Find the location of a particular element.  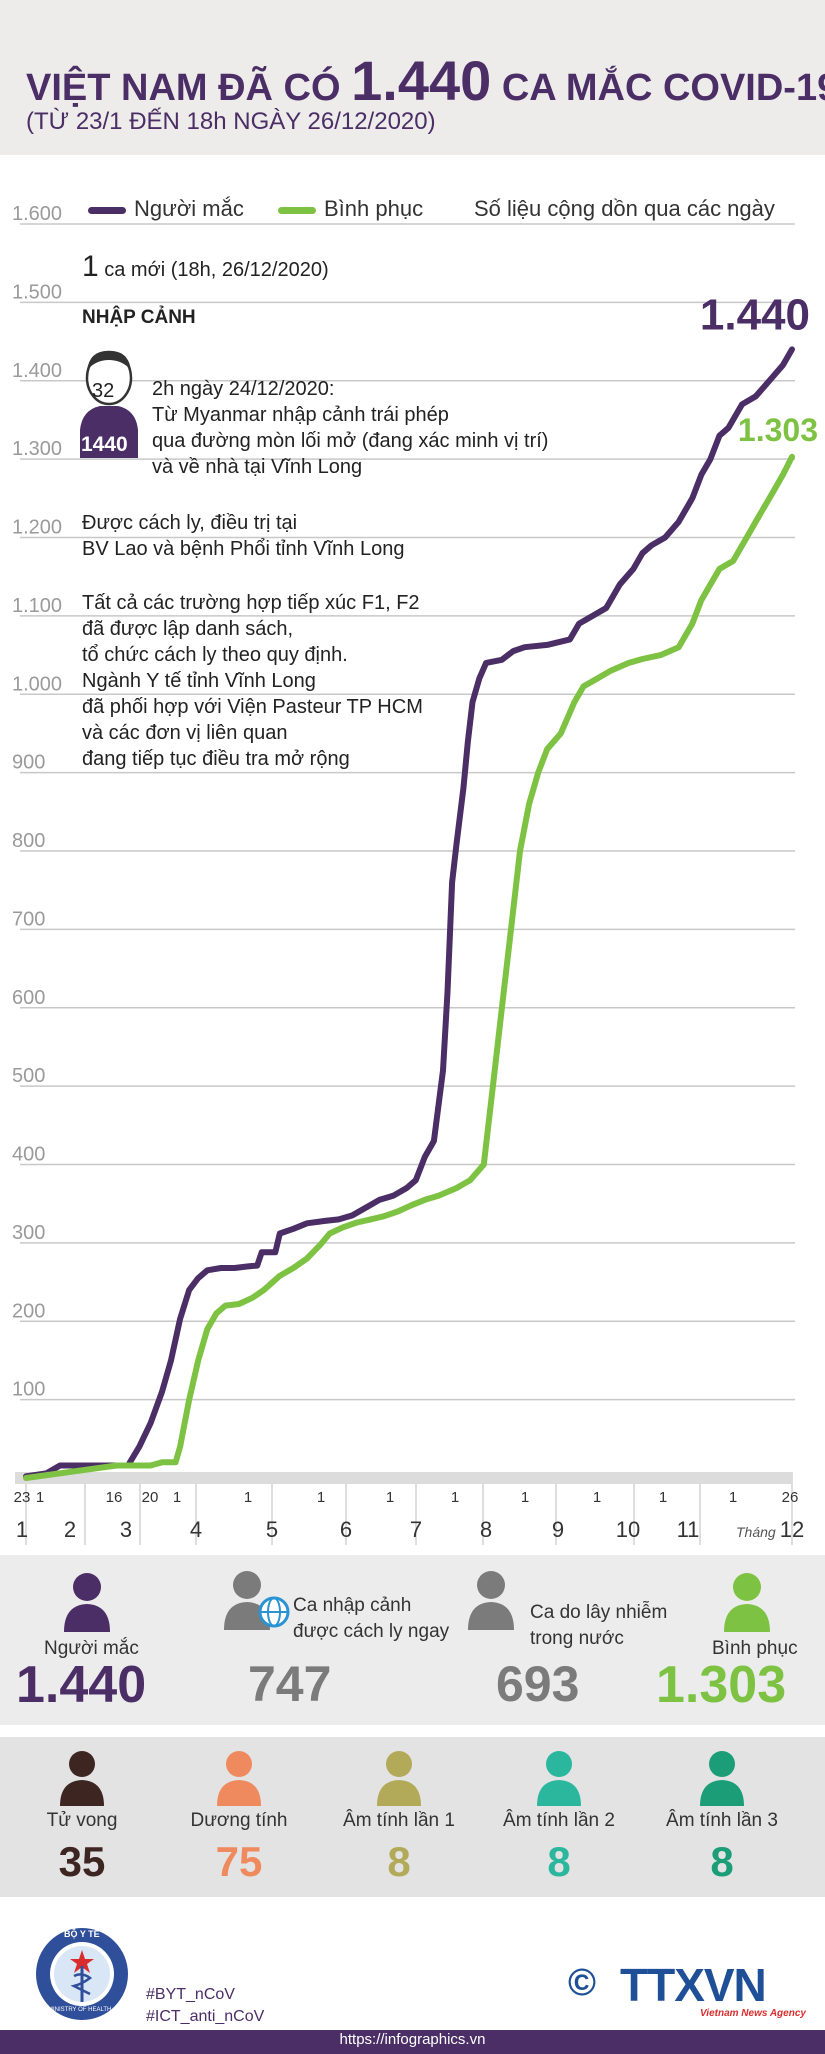

stat-label-infected: Người mắc is located at coordinates (91, 1648).